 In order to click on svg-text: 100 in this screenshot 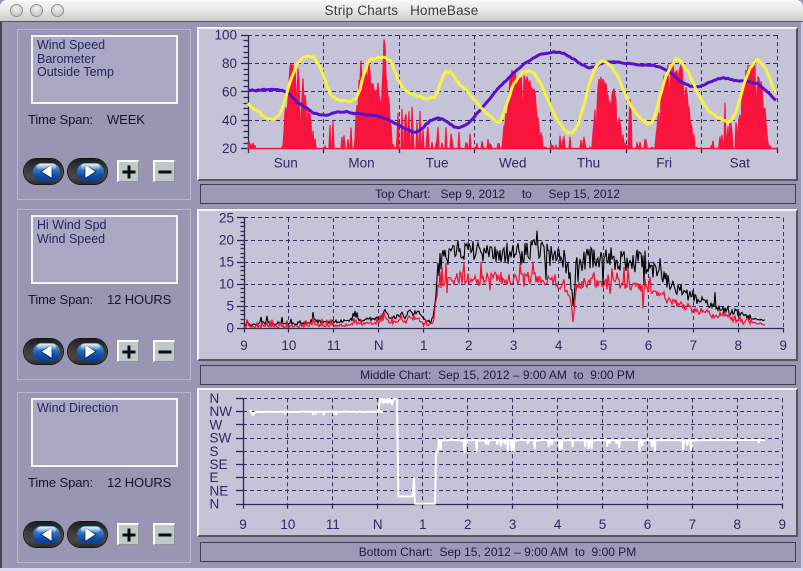, I will do `click(225, 36)`.